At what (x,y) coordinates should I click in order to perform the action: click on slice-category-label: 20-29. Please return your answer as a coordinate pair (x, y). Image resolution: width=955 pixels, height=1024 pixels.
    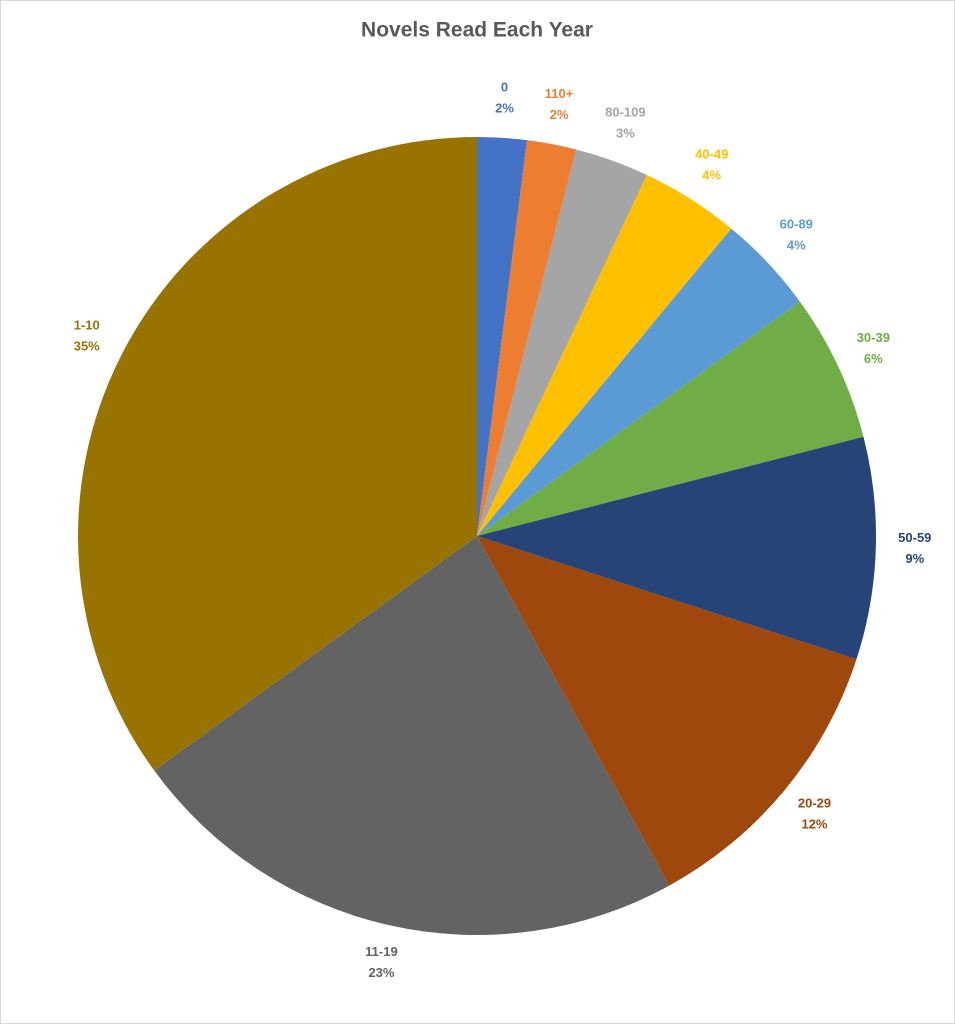
    Looking at the image, I should click on (814, 803).